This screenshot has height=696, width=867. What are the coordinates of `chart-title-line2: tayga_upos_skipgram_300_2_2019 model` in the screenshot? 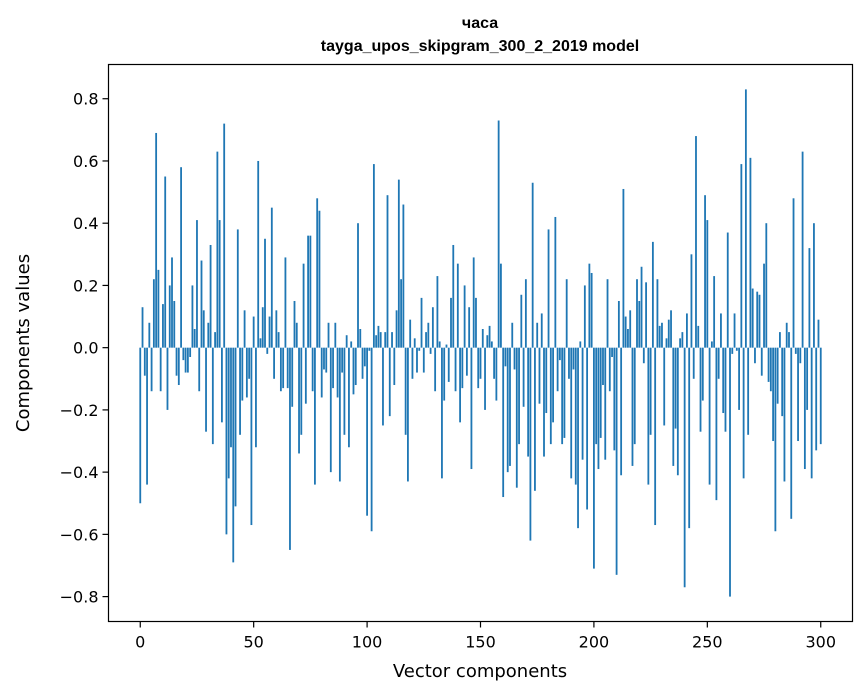 It's located at (480, 46).